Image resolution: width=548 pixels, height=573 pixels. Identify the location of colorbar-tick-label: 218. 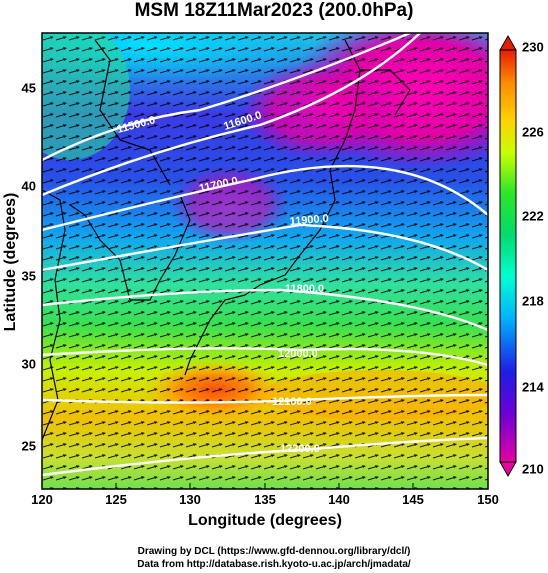
(533, 301).